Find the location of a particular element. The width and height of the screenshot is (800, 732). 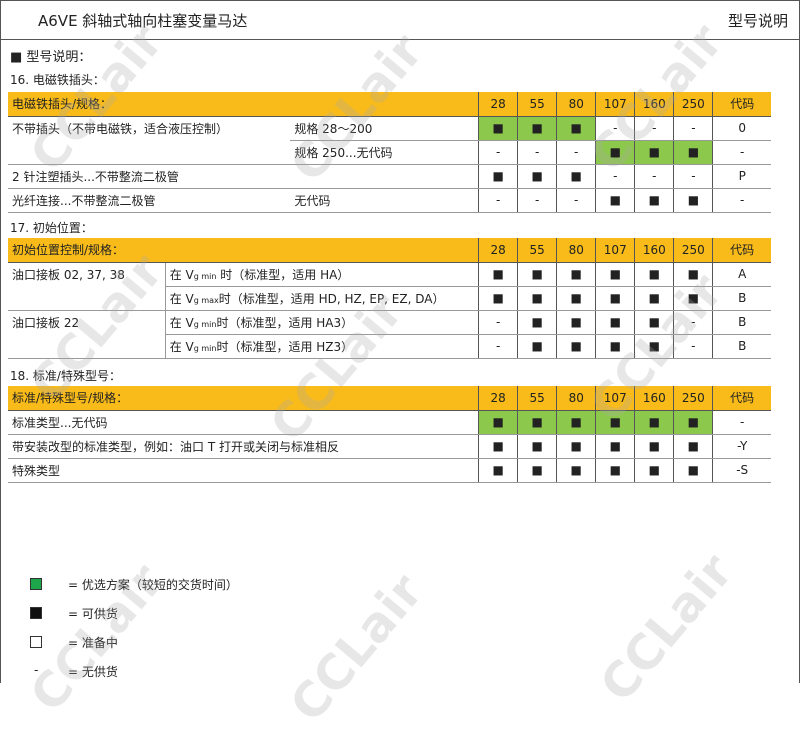

row-sublabel-rest: 时（标准型，适用 HA） is located at coordinates (283, 274).